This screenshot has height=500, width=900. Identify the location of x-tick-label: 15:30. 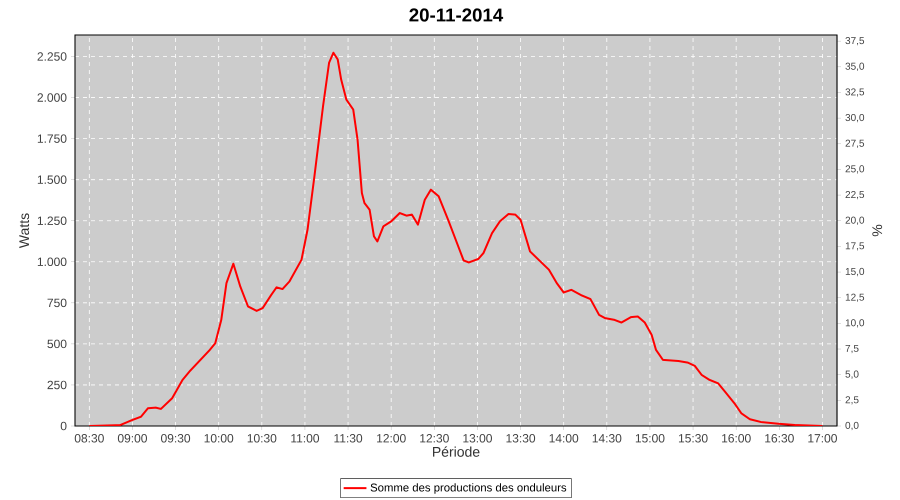
(693, 438).